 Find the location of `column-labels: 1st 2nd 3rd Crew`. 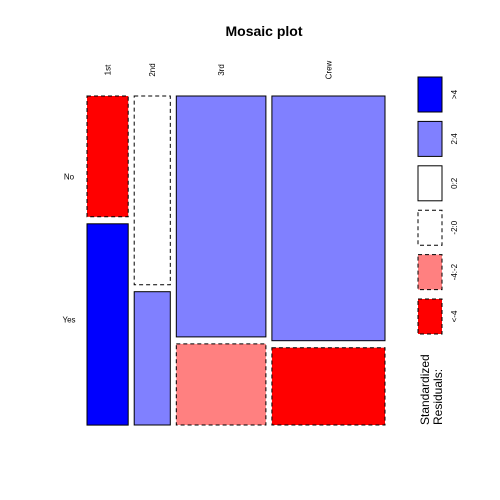

column-labels: 1st 2nd 3rd Crew is located at coordinates (219, 69).